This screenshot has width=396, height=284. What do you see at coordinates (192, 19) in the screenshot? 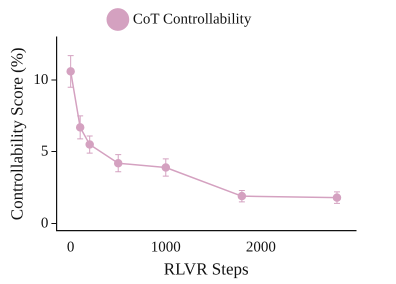
I see `legend-label: CoT Controllability` at bounding box center [192, 19].